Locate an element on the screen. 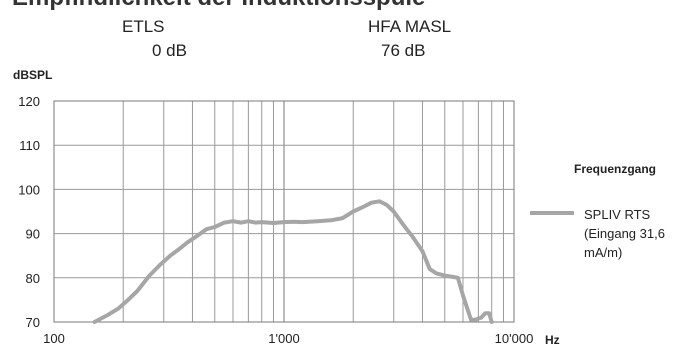  hfa-masl-value: 76 dB is located at coordinates (403, 50).